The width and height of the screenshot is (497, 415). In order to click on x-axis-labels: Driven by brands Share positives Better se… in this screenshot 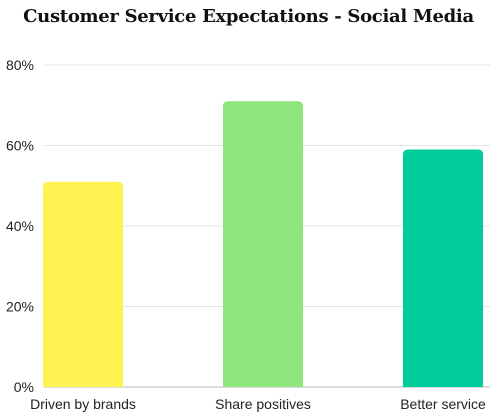, I will do `click(258, 404)`.